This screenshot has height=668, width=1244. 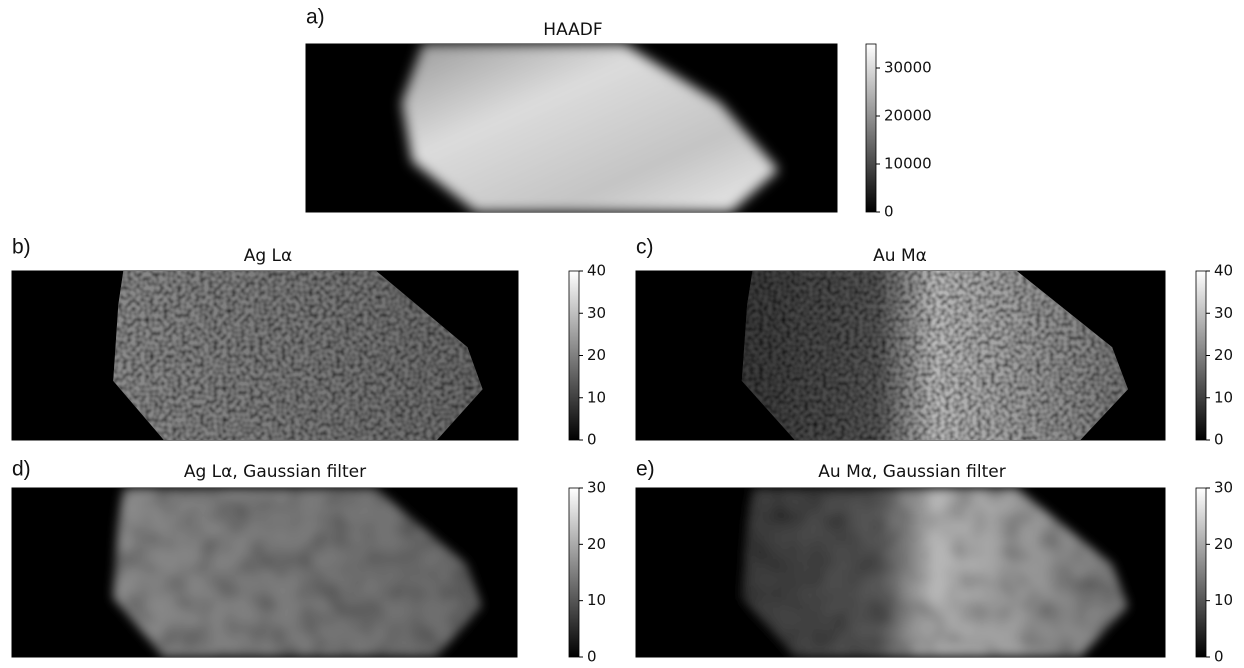 I want to click on panel-label: e), so click(x=645, y=469).